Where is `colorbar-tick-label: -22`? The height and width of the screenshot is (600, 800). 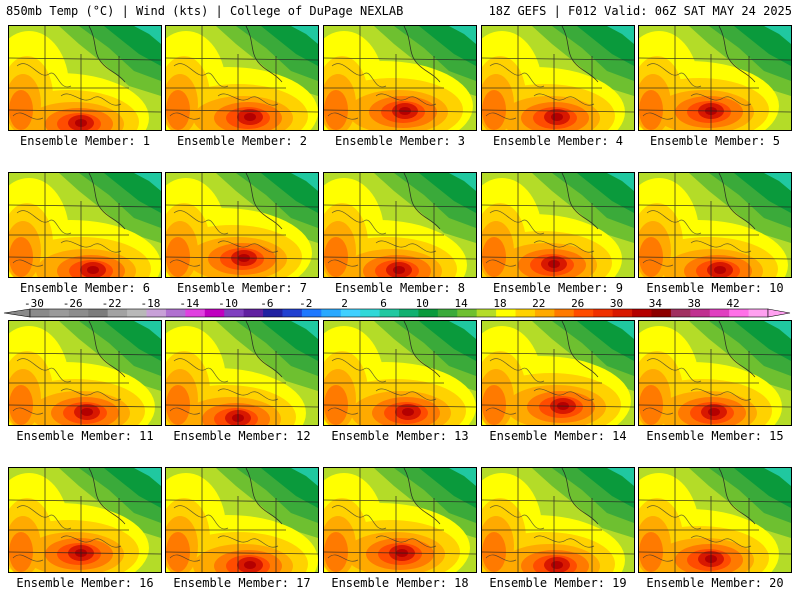 colorbar-tick-label: -22 is located at coordinates (112, 303).